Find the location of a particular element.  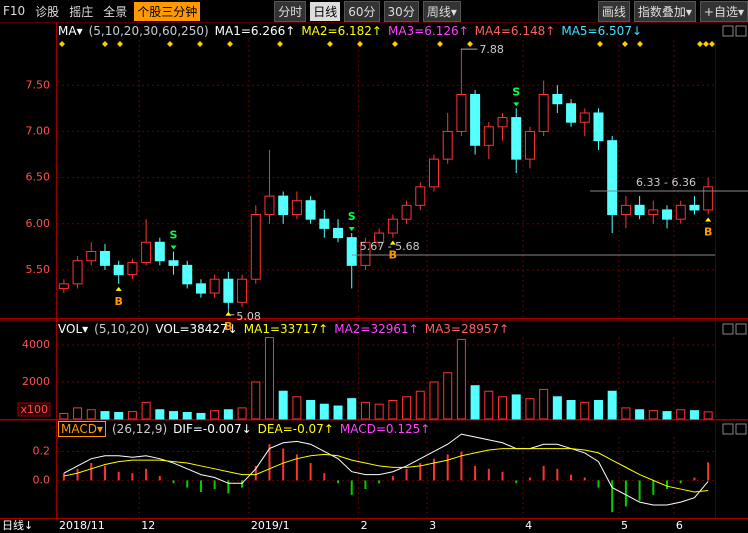

header-item: MACD▾ is located at coordinates (82, 428).